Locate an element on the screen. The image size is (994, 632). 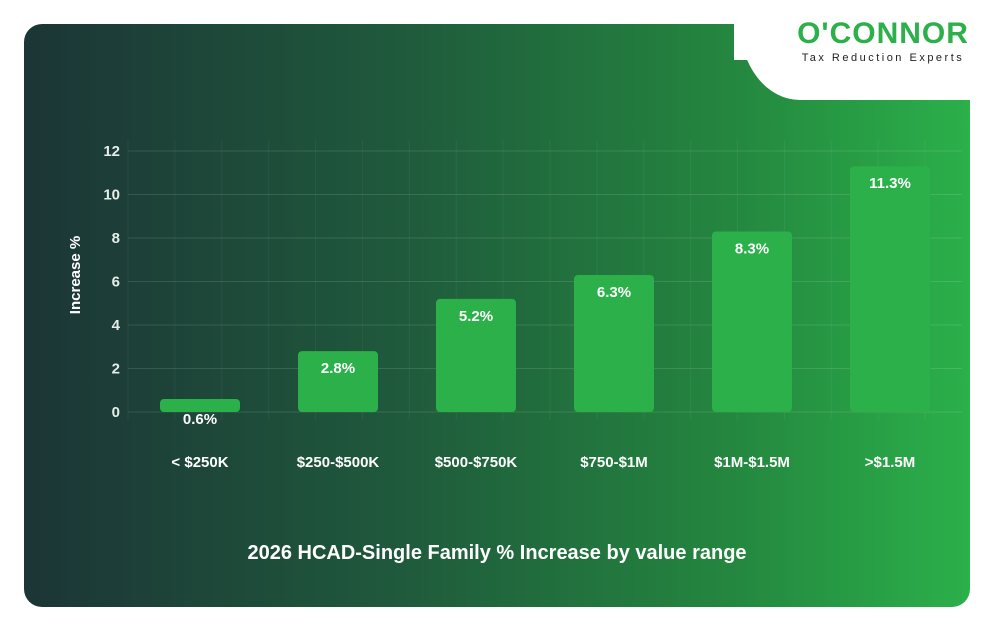
y-tick-label: 2 is located at coordinates (116, 369).